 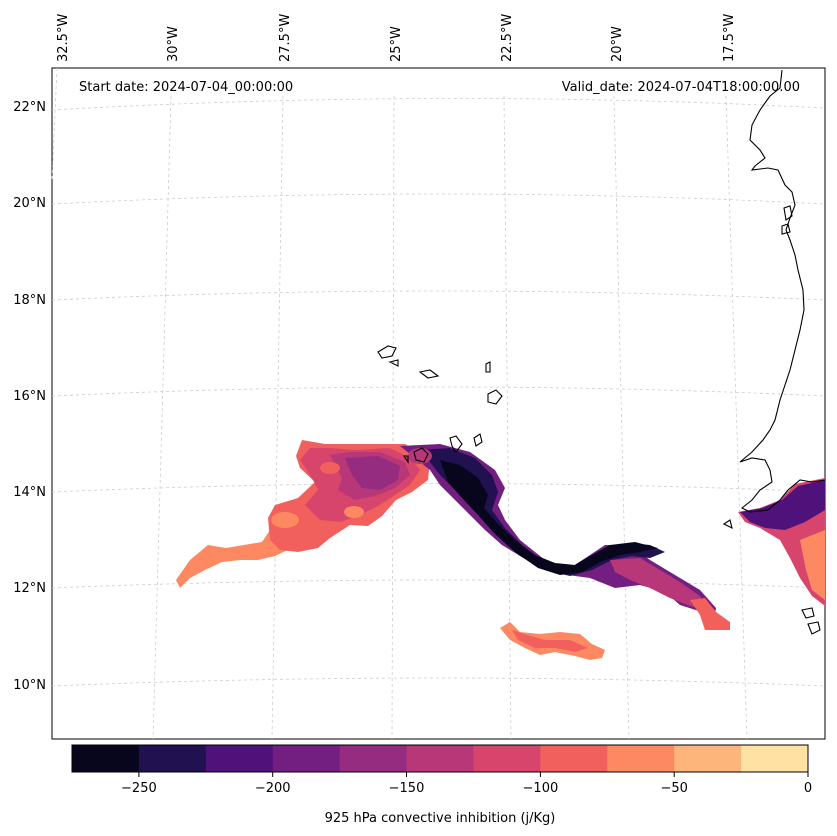 What do you see at coordinates (285, 38) in the screenshot?
I see `lon-label-27-5w: 27.5°W` at bounding box center [285, 38].